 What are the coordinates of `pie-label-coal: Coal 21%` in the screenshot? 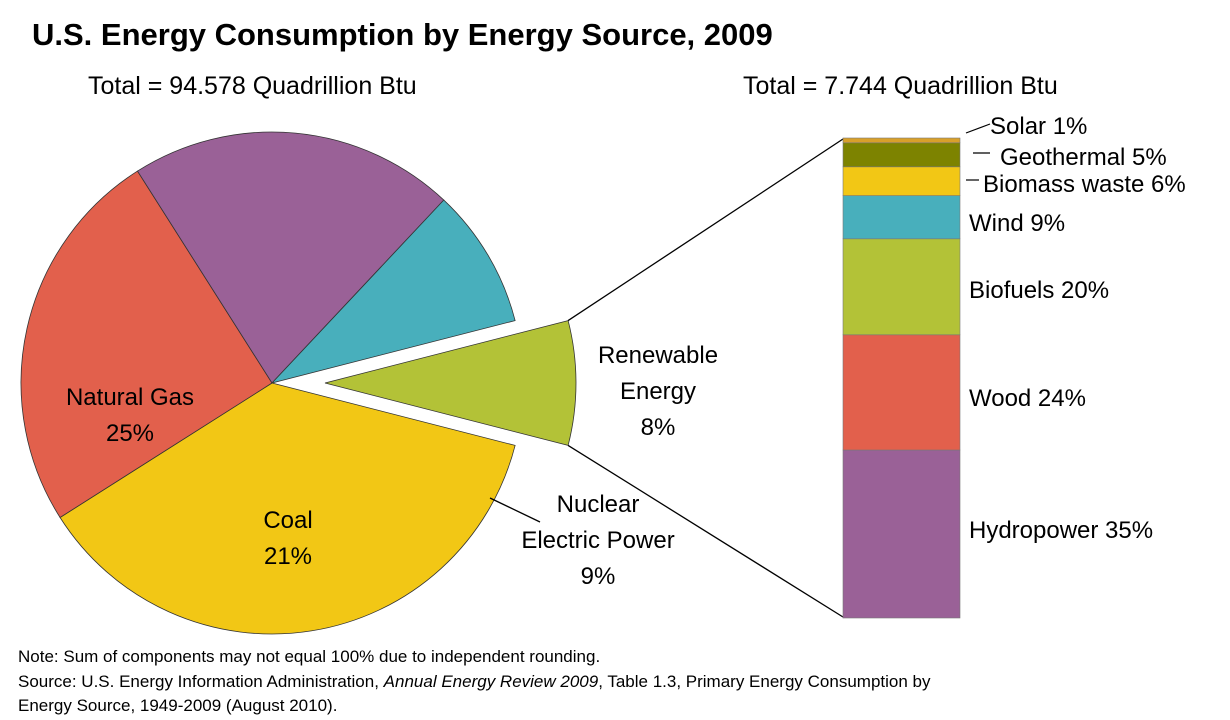 It's located at (287, 538).